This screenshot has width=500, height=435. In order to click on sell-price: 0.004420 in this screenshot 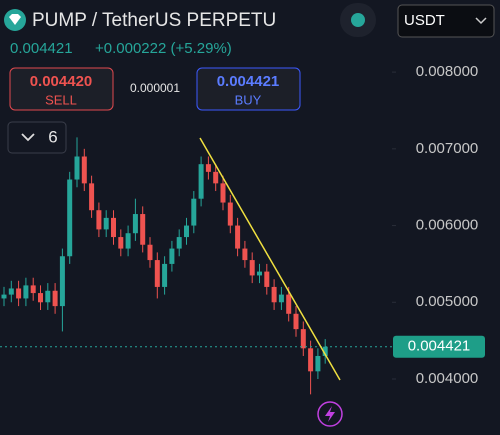, I will do `click(61, 81)`.